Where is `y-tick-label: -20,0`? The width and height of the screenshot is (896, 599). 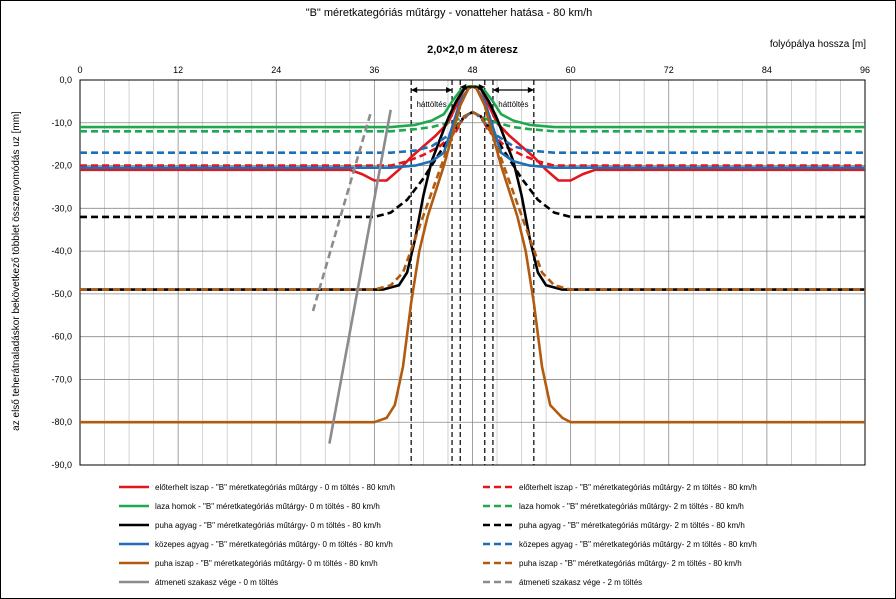
y-tick-label: -20,0 is located at coordinates (61, 166).